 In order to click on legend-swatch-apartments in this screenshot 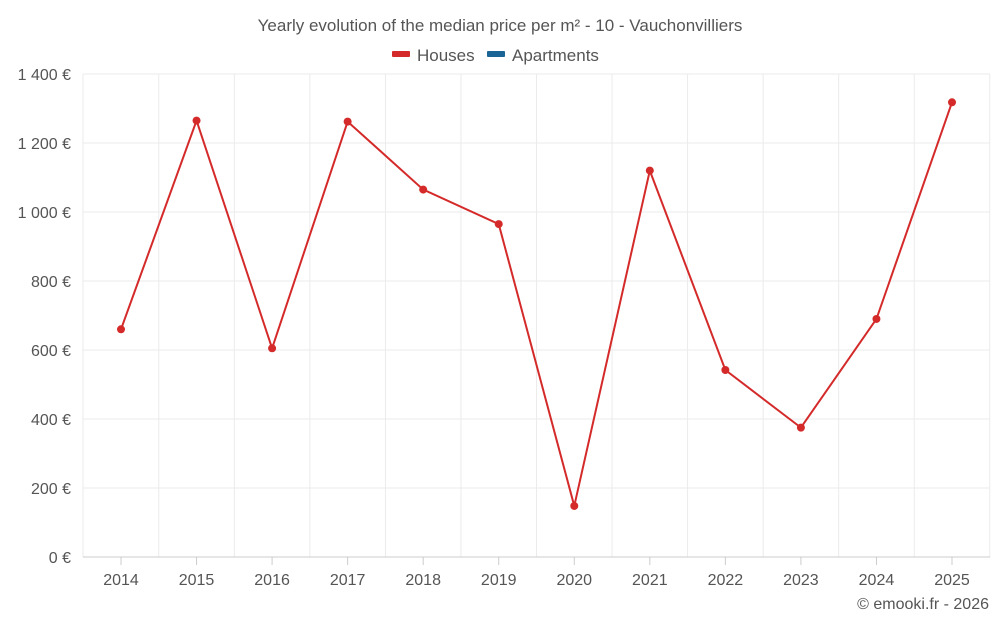, I will do `click(496, 54)`.